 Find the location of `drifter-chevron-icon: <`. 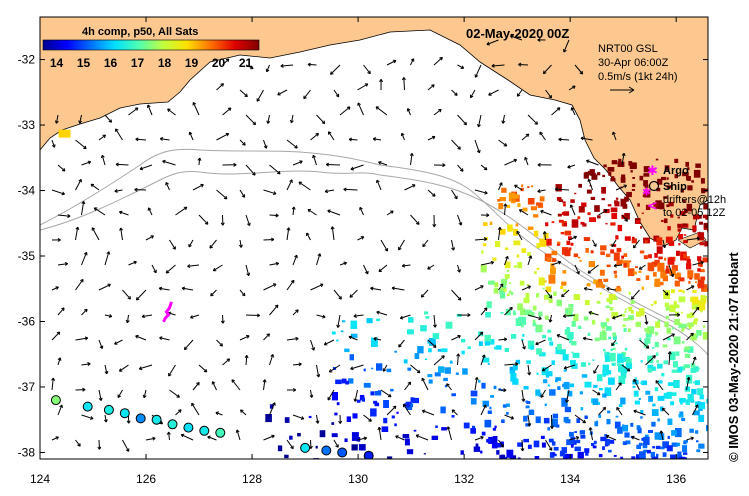

drifter-chevron-icon: < is located at coordinates (652, 206).